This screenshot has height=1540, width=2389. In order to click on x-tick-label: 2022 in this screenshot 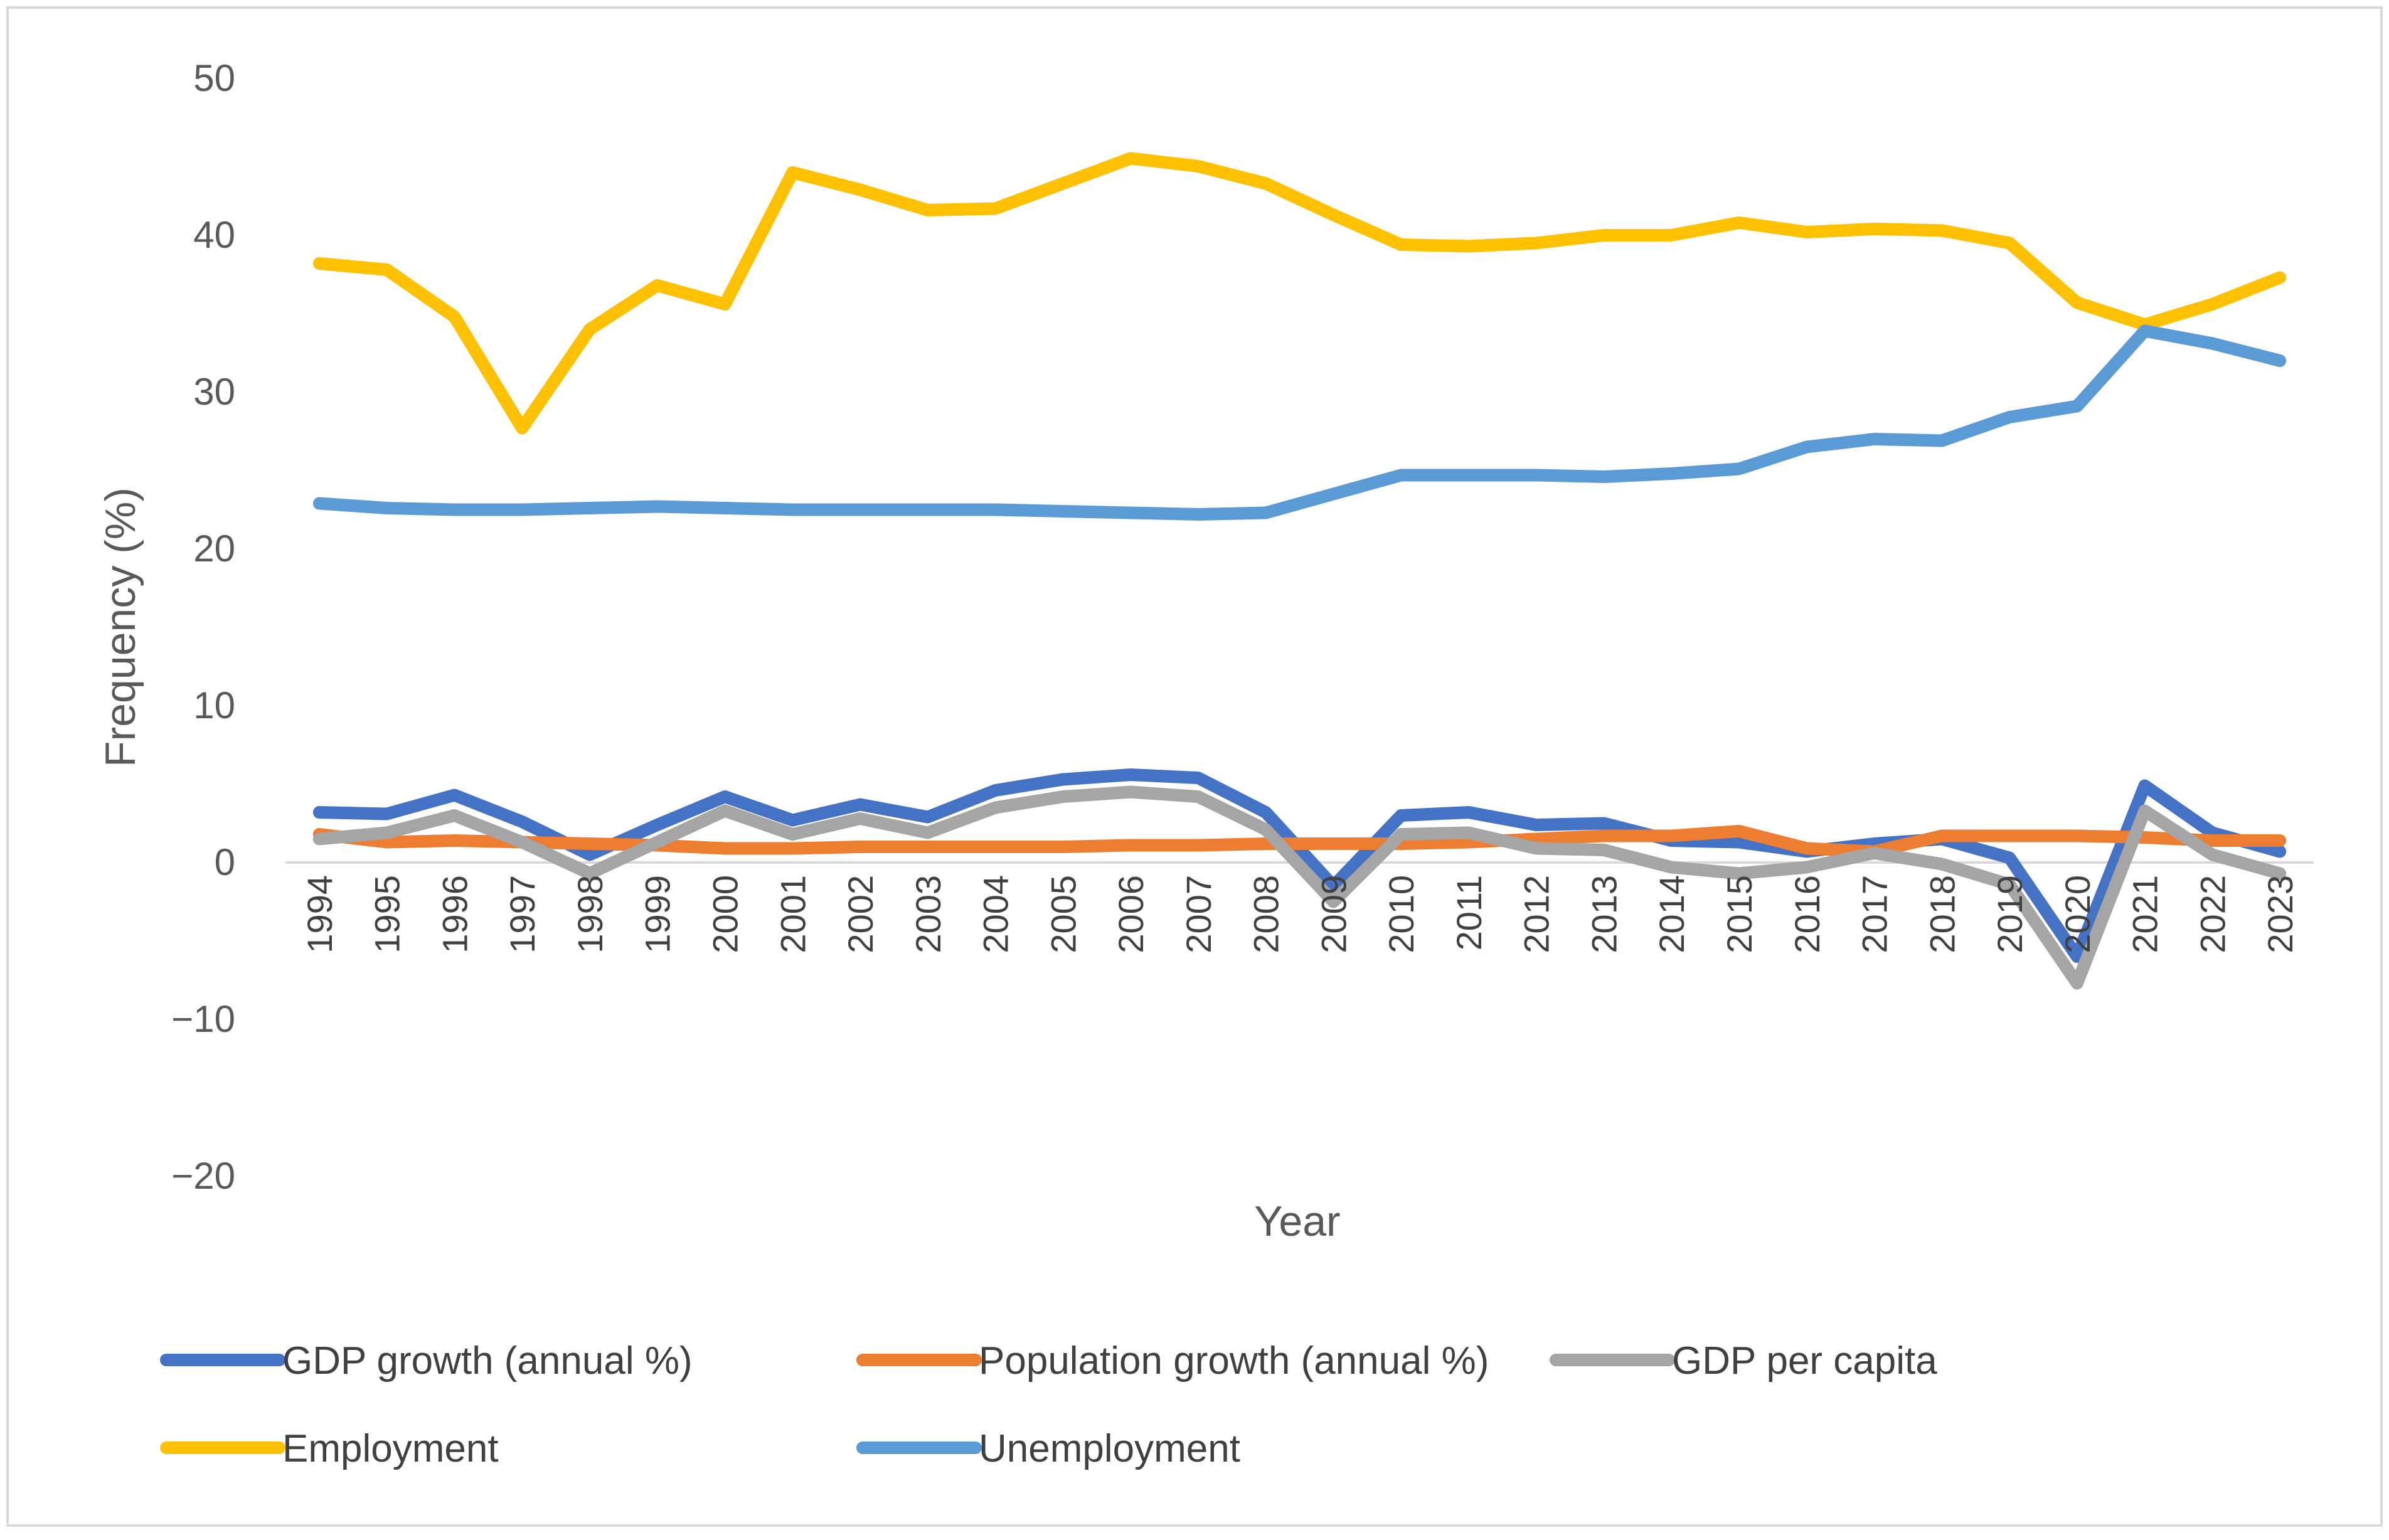, I will do `click(2212, 914)`.